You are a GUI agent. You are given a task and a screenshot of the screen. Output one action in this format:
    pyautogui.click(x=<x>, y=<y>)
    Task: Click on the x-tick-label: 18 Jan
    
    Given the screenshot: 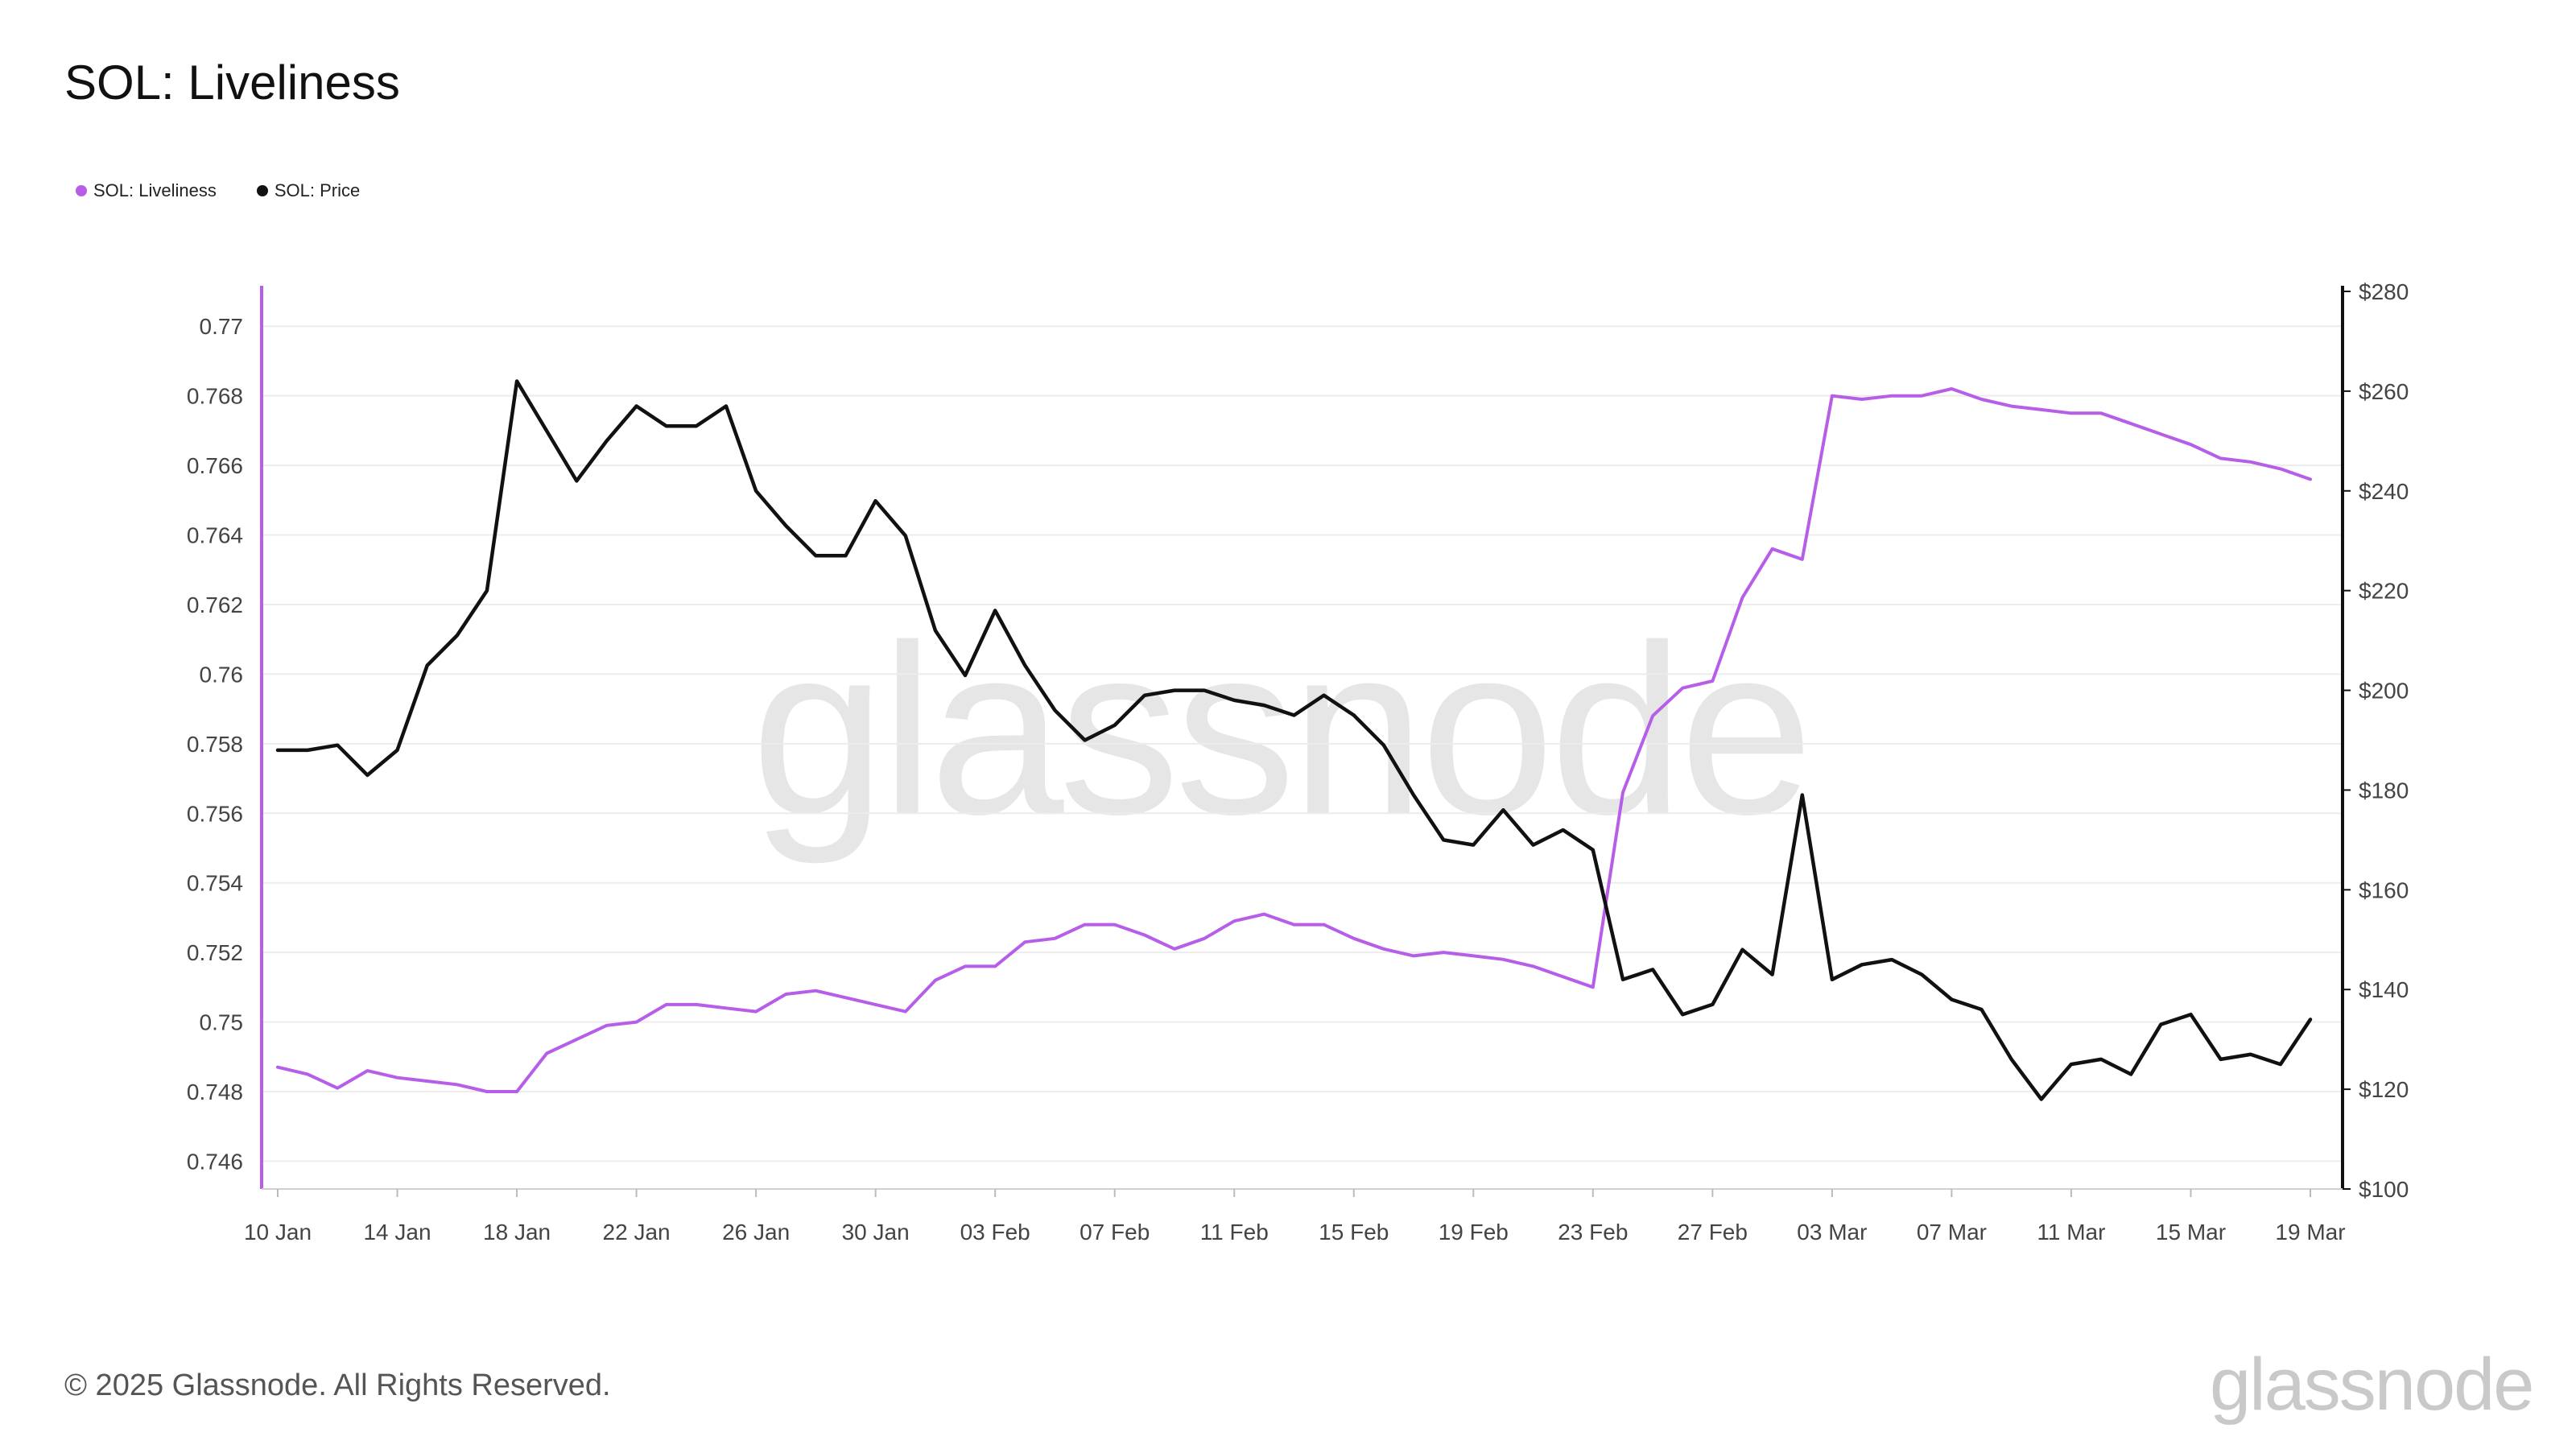 What is the action you would take?
    pyautogui.click(x=517, y=1232)
    